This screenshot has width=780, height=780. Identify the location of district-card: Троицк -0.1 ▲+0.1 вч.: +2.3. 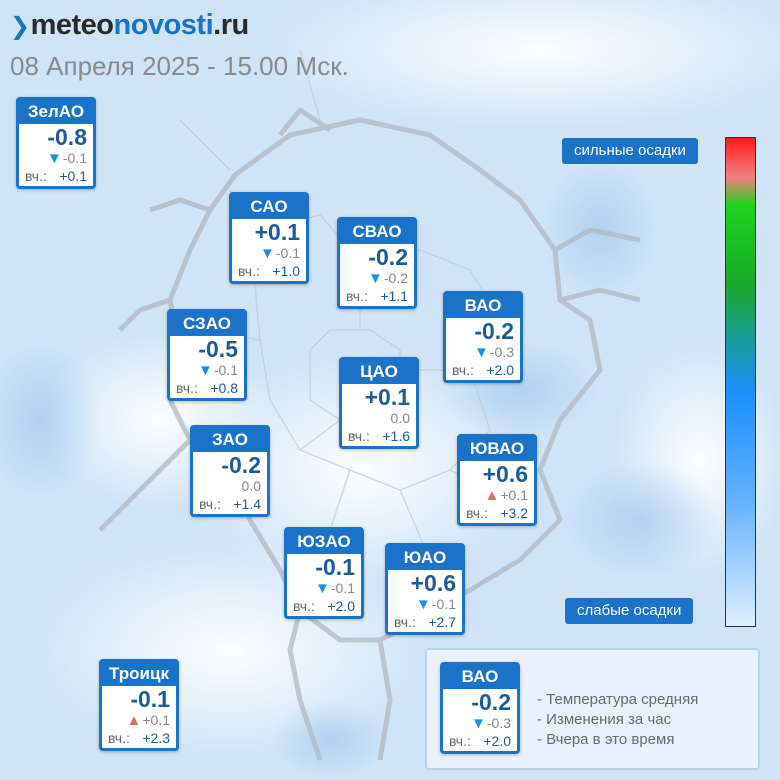
(139, 705).